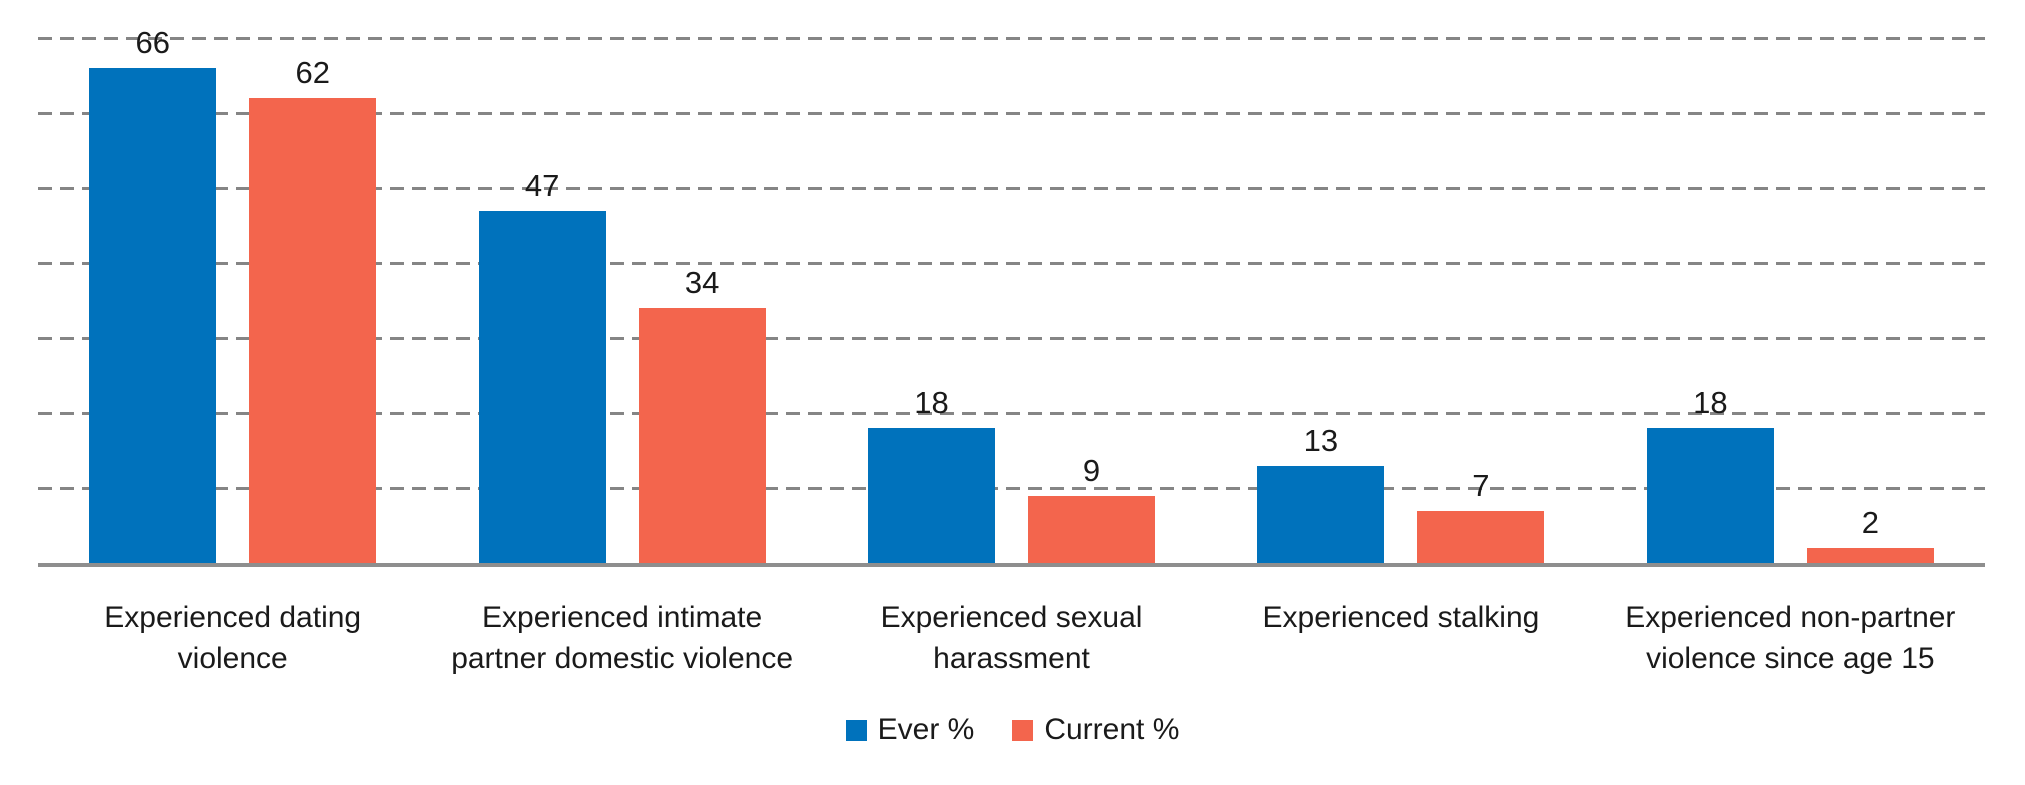  Describe the element at coordinates (1400, 300) in the screenshot. I see `bar-group-3: 13 7` at that location.